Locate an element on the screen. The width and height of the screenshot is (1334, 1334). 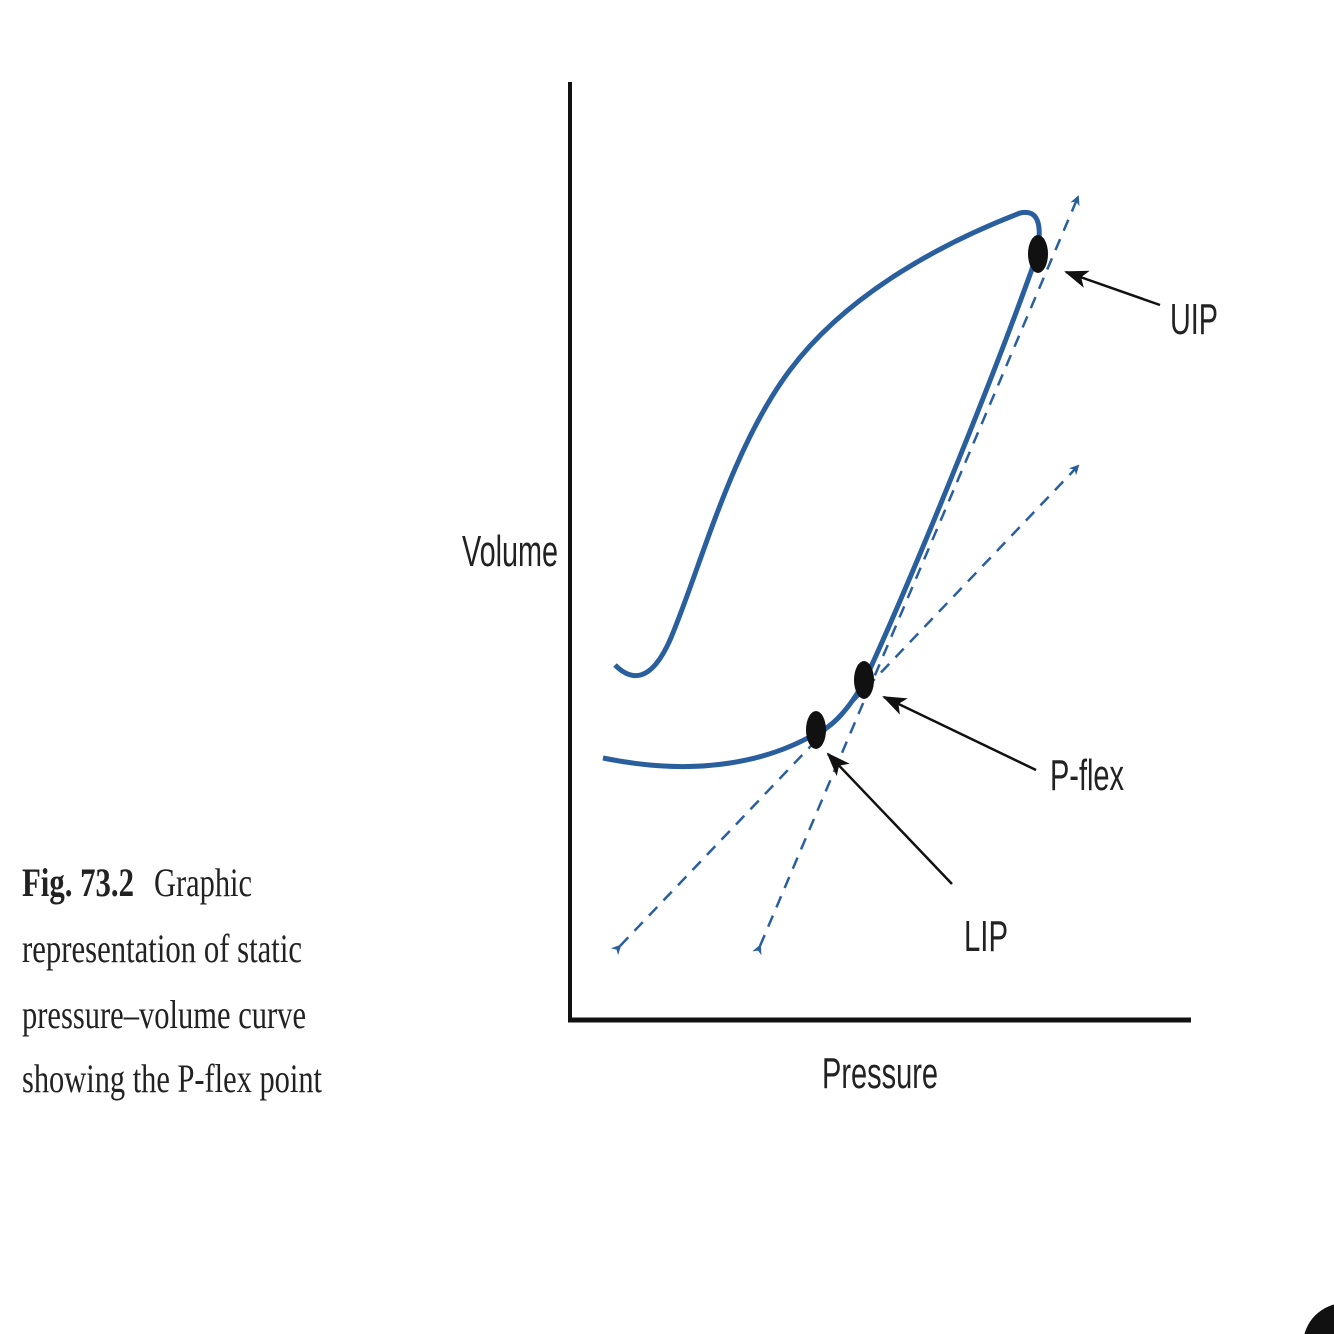
point-label: UIP is located at coordinates (1194, 319).